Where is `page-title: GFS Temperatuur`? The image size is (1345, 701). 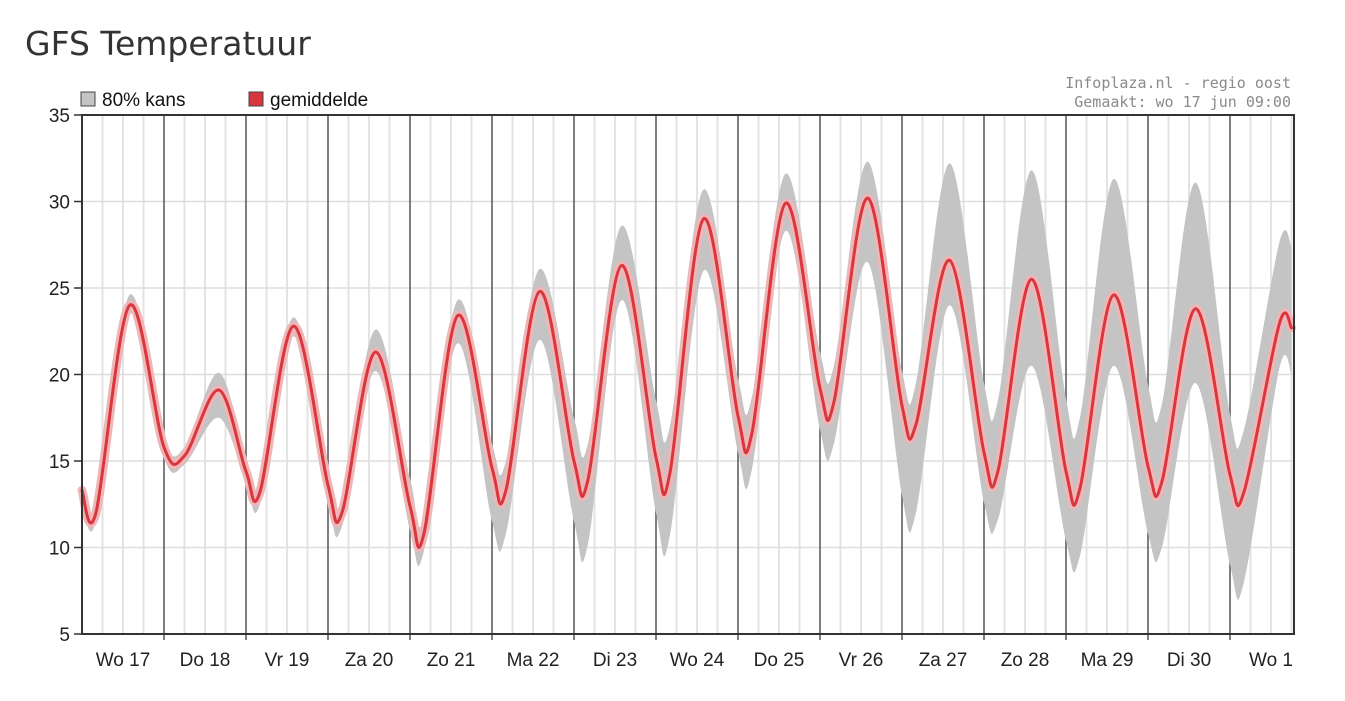
page-title: GFS Temperatuur is located at coordinates (168, 43).